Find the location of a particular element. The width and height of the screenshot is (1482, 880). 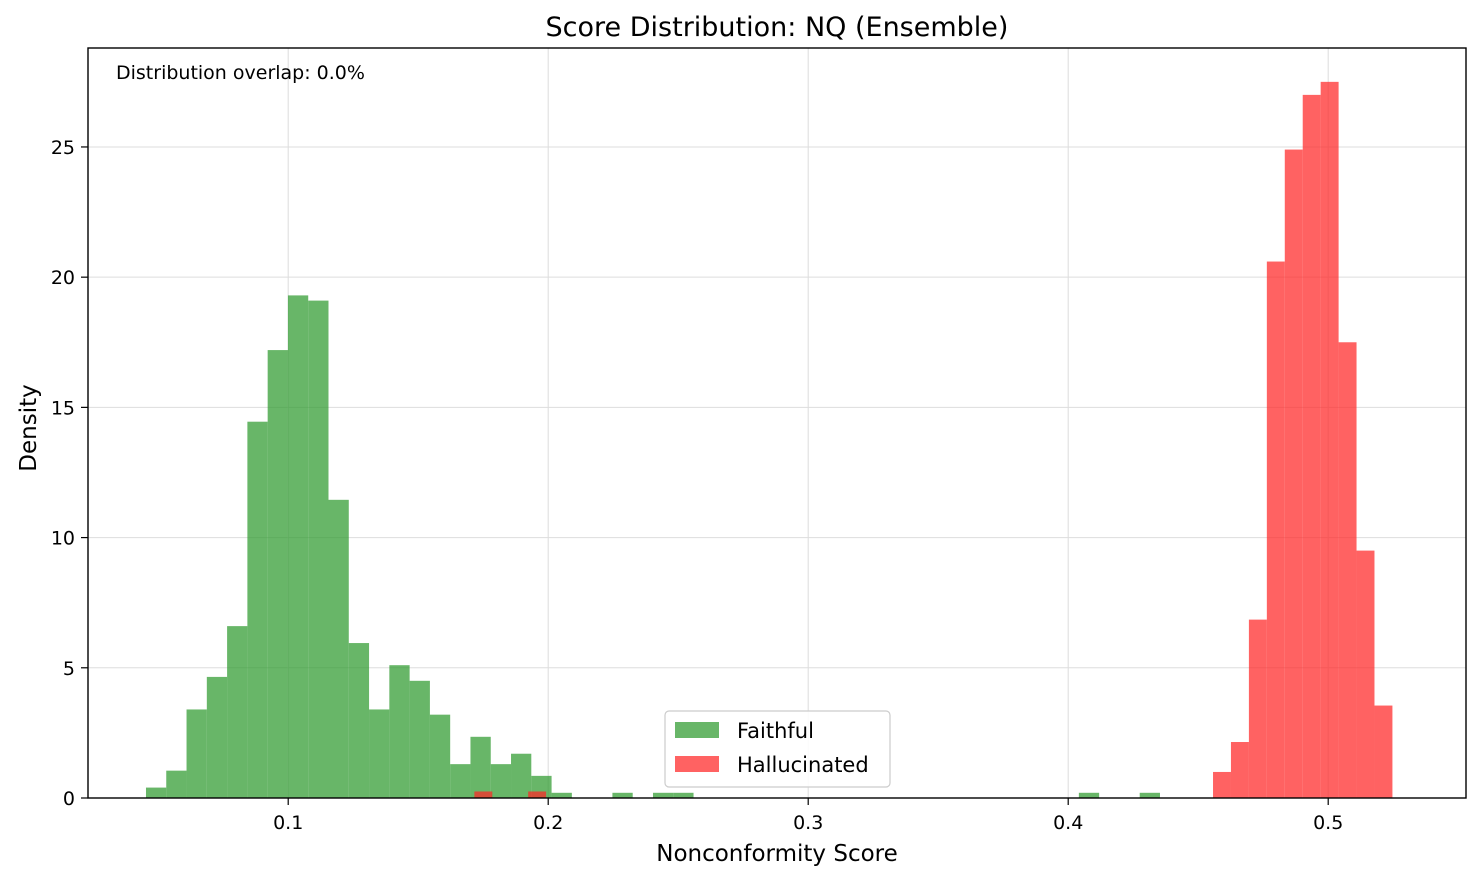

x-axis-ticks: 0.1 0.2 0.3 0.4 0.5 is located at coordinates (808, 816).